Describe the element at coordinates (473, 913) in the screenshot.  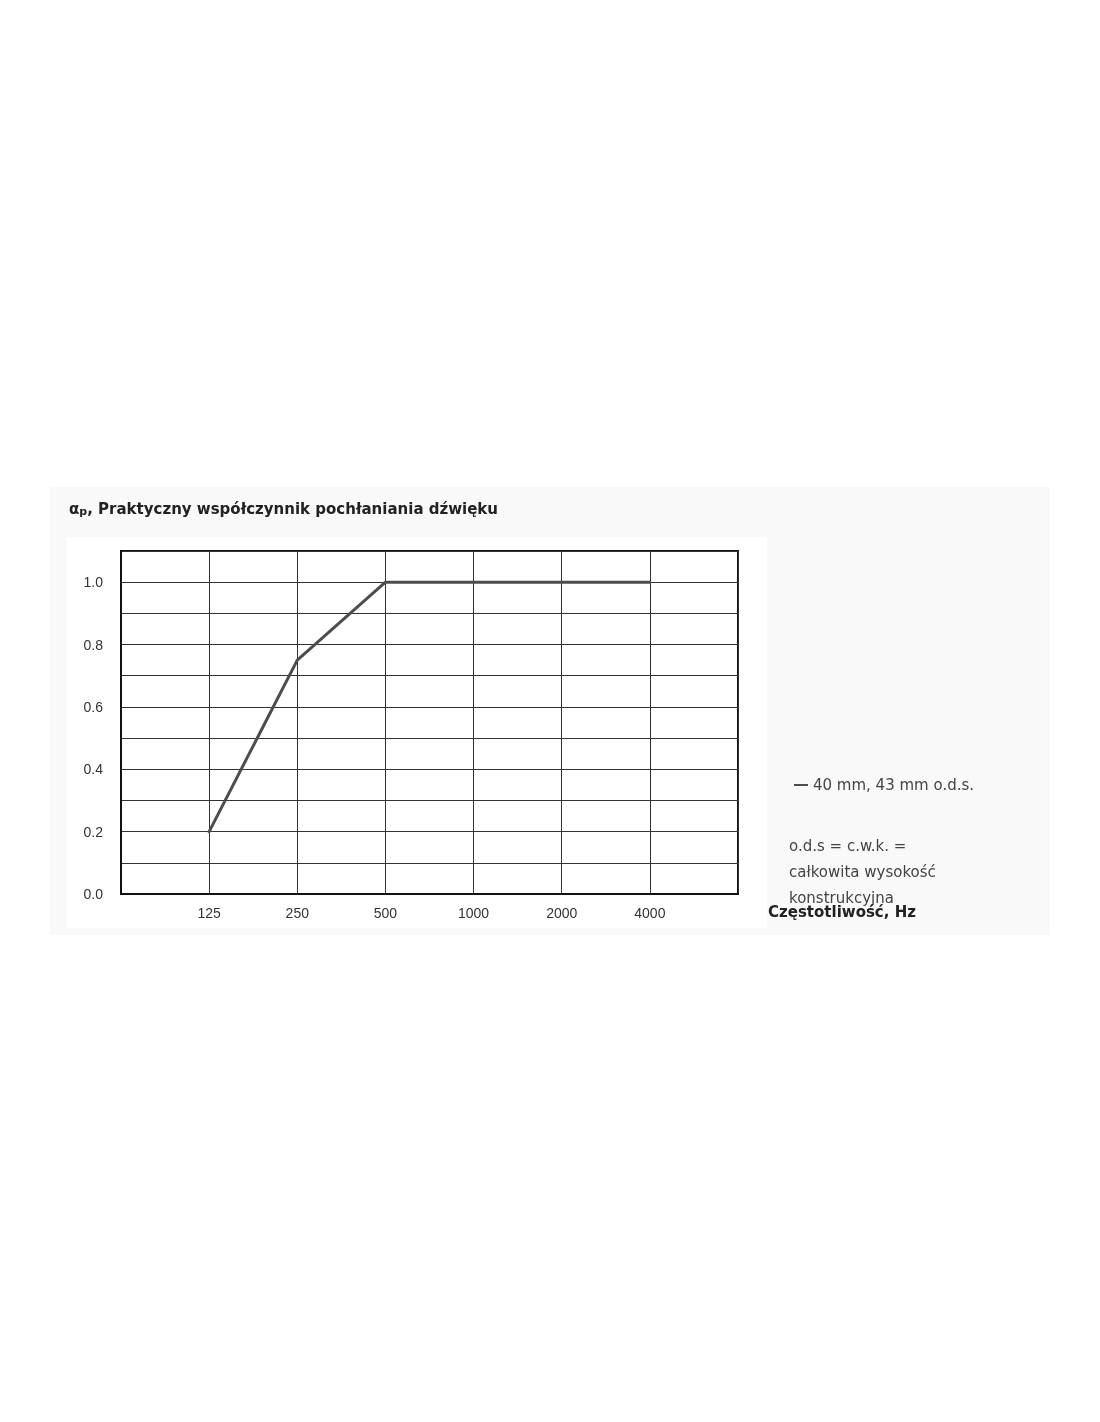
I see `x-tick-label: 1000` at that location.